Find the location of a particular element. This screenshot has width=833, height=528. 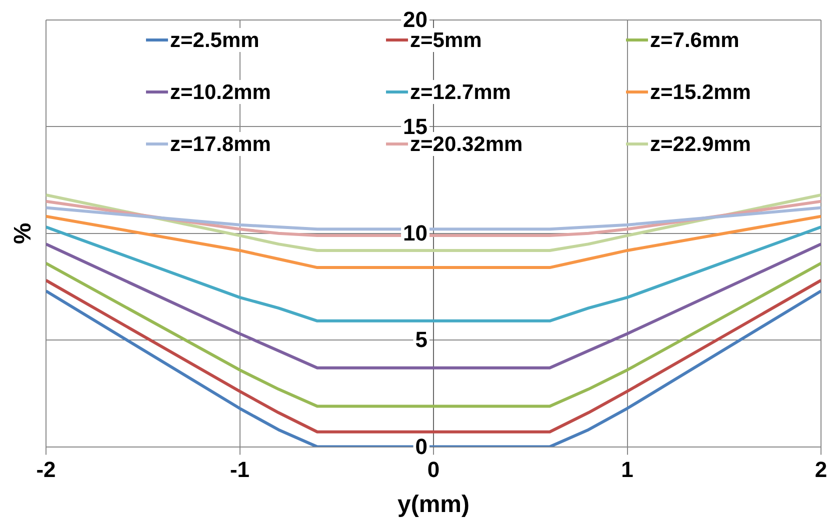

x-tick-label: 2 is located at coordinates (821, 469).